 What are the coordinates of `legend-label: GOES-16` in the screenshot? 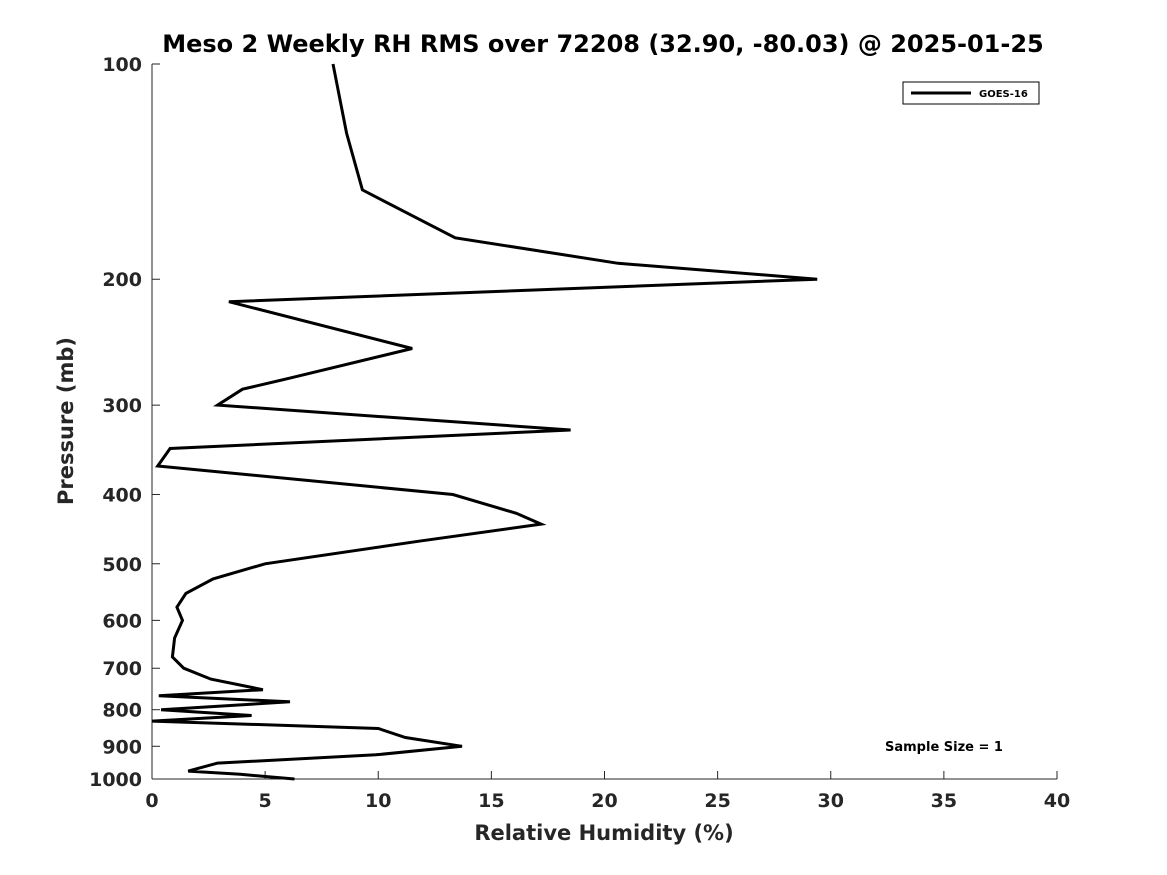 It's located at (1003, 94).